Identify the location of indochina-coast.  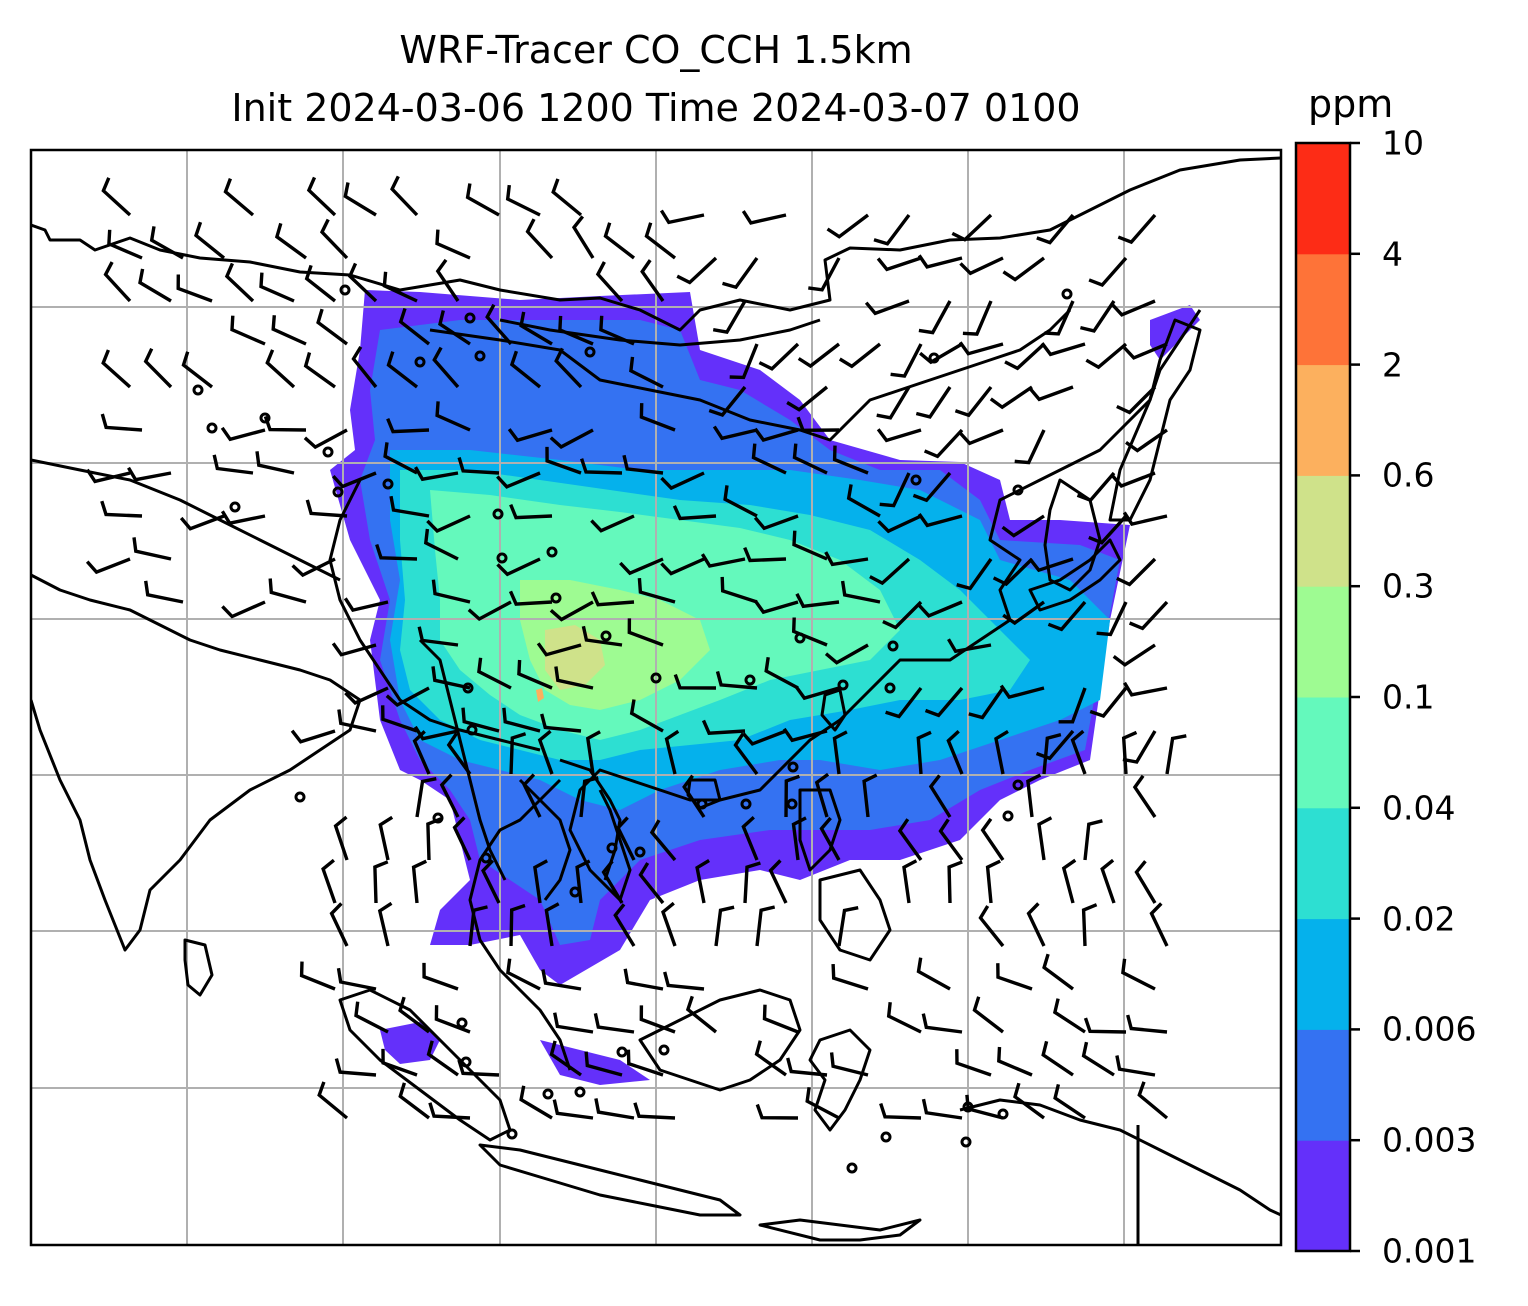
(520, 924).